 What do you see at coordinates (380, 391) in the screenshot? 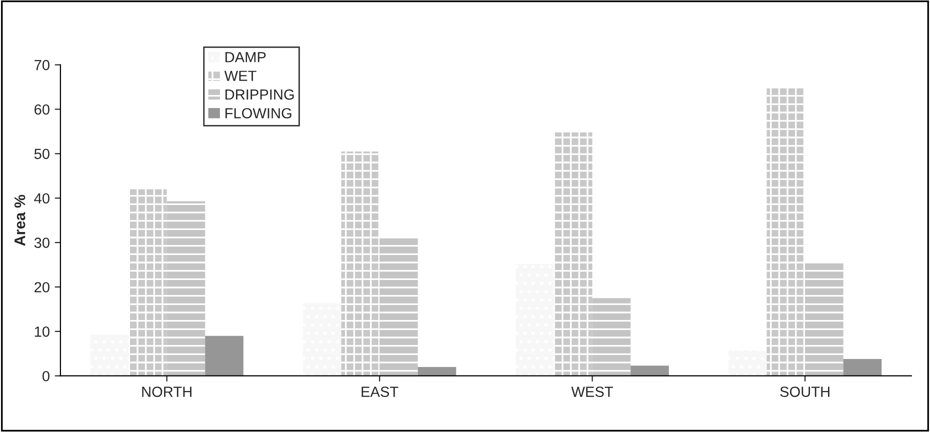
I see `x-tick-label: EAST` at bounding box center [380, 391].